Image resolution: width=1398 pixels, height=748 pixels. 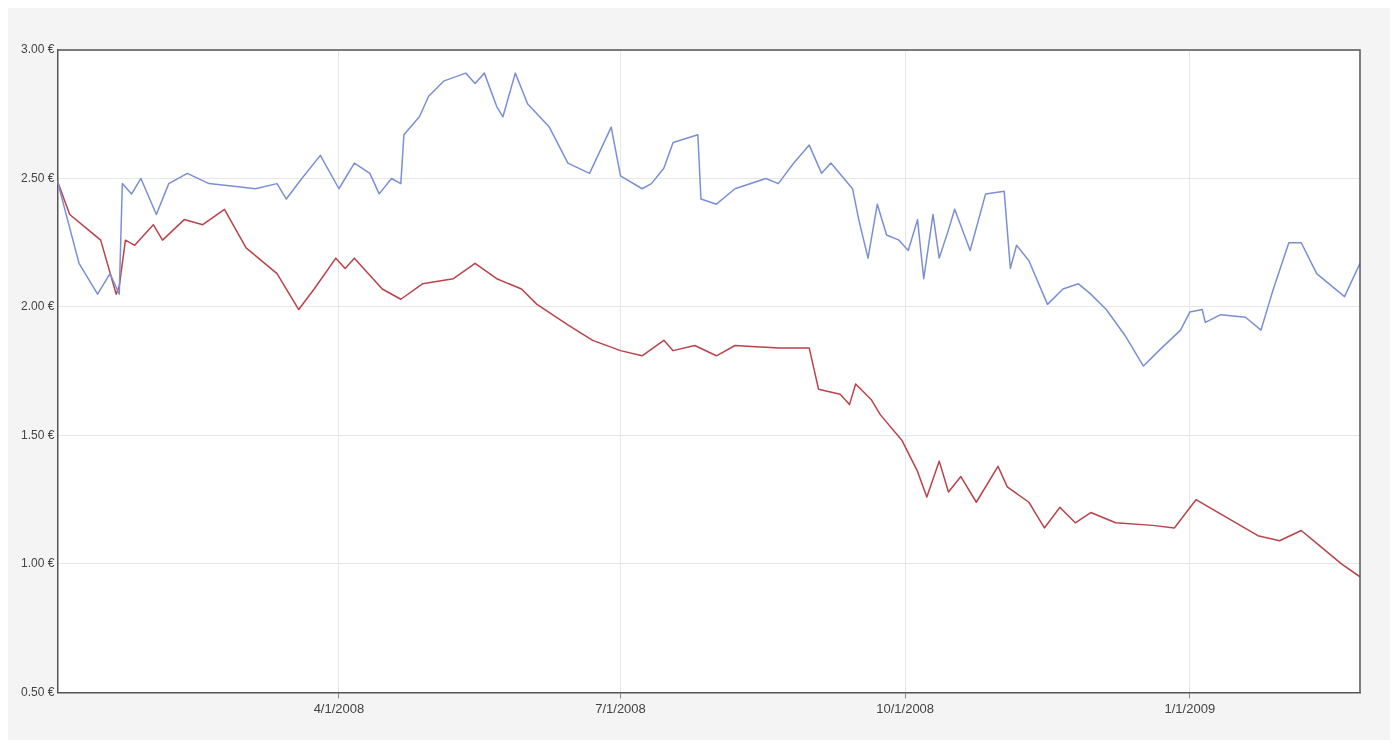 What do you see at coordinates (905, 708) in the screenshot?
I see `x-tick-label: 10/1/2008` at bounding box center [905, 708].